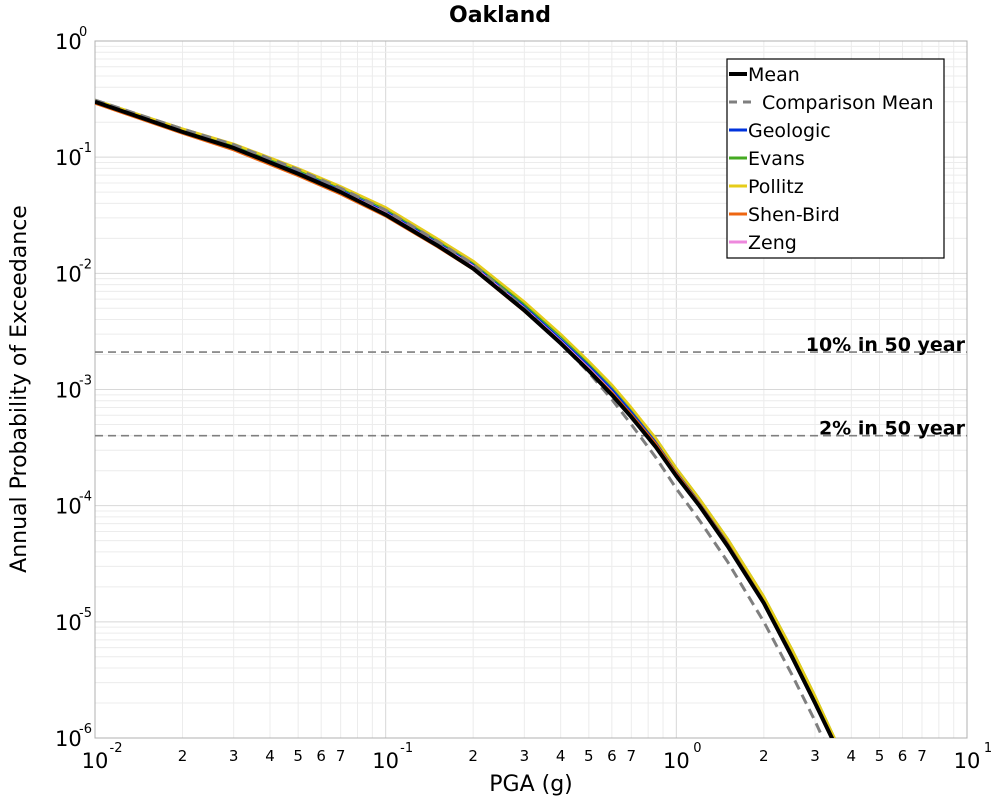 This screenshot has height=800, width=1000. I want to click on legend-entry-label: Zeng, so click(772, 243).